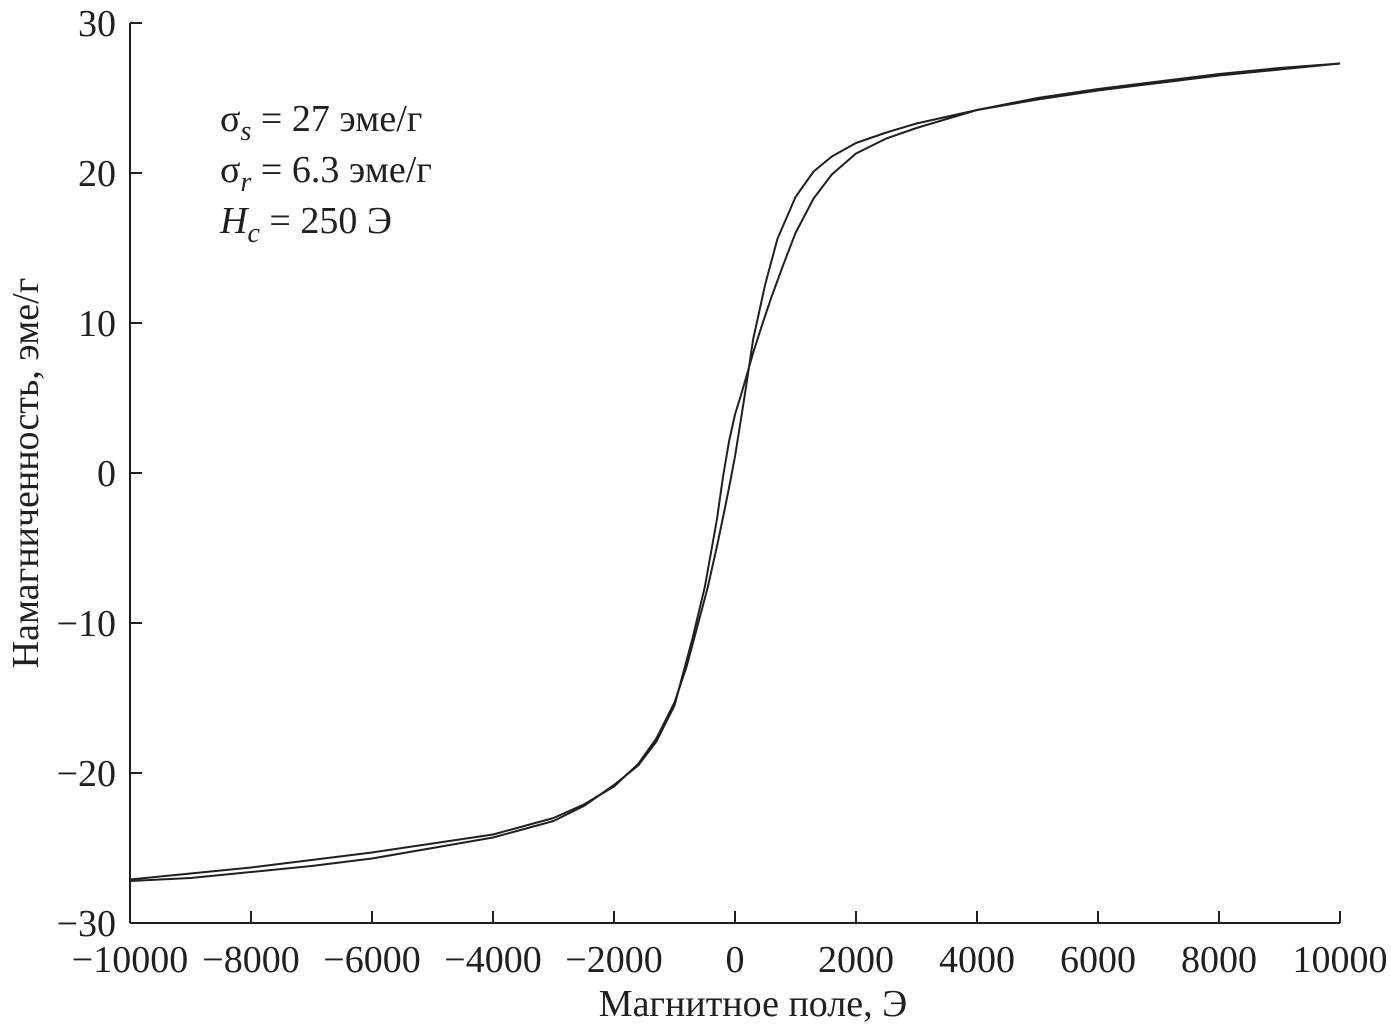  Describe the element at coordinates (321, 122) in the screenshot. I see `annotation-s: σs = 27 эме/г` at that location.